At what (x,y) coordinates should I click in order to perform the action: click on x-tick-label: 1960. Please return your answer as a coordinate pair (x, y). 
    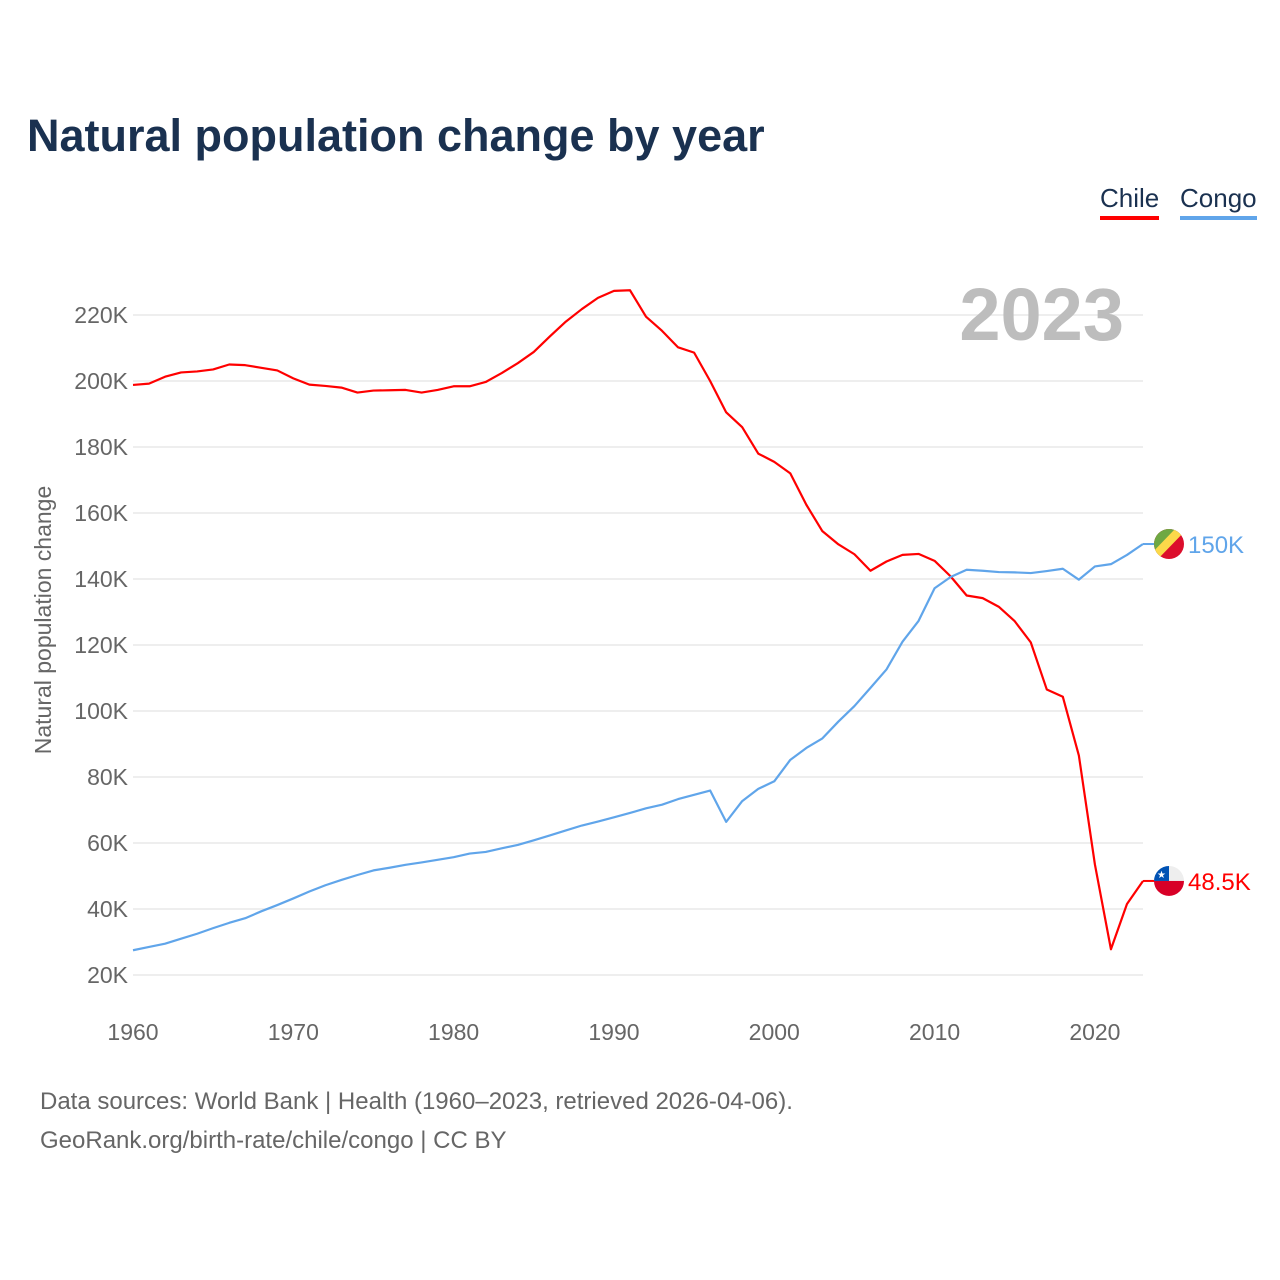
    Looking at the image, I should click on (132, 1032).